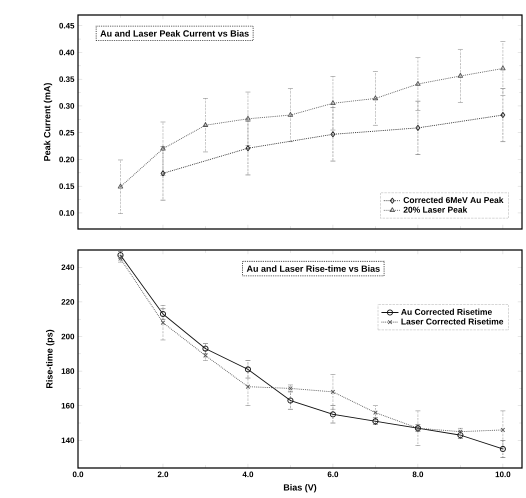  Describe the element at coordinates (313, 268) in the screenshot. I see `text: Au and Laser Rise-time vs Bias` at that location.